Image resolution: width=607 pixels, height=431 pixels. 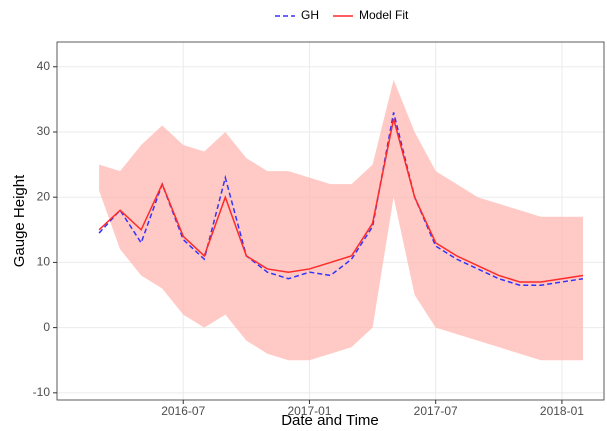 What do you see at coordinates (436, 411) in the screenshot?
I see `x-tick-label: 2017-07` at bounding box center [436, 411].